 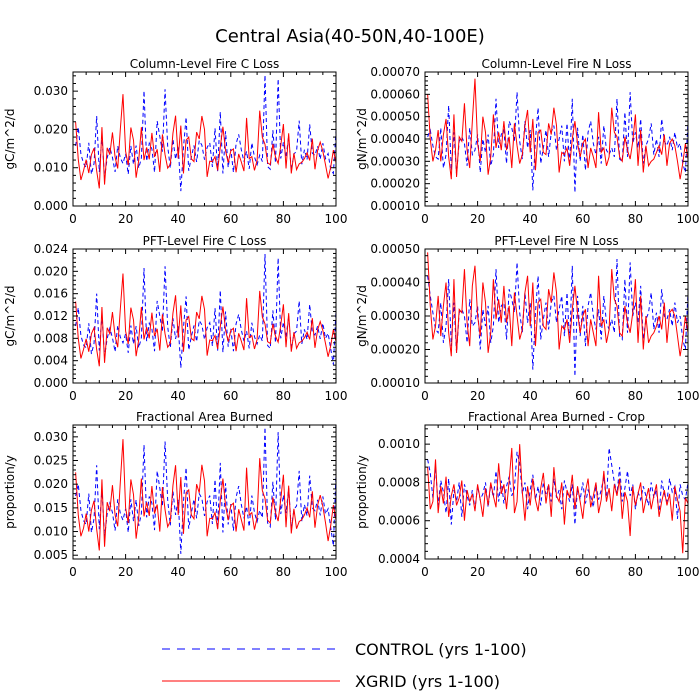 What do you see at coordinates (51, 555) in the screenshot?
I see `y-tick-label: 0.005` at bounding box center [51, 555].